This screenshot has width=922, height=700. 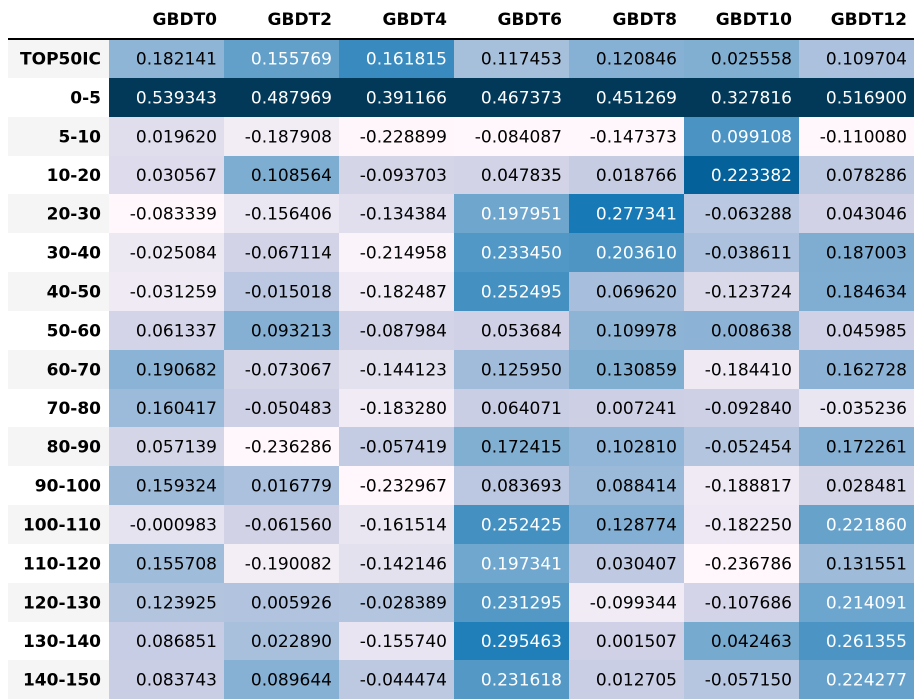 I want to click on cell-value-label: 0.016779, so click(x=291, y=487).